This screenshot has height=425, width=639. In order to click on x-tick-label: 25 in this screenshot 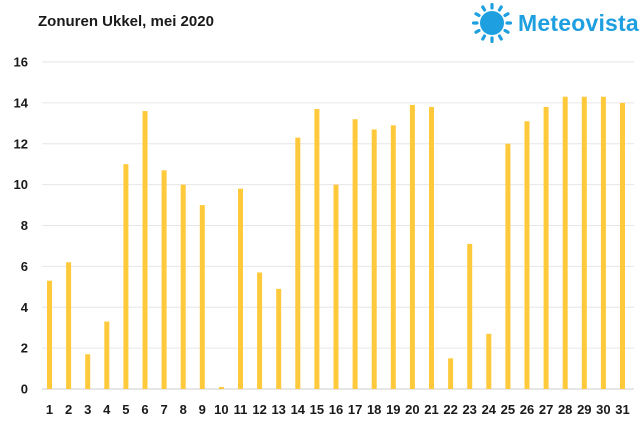, I will do `click(508, 409)`.